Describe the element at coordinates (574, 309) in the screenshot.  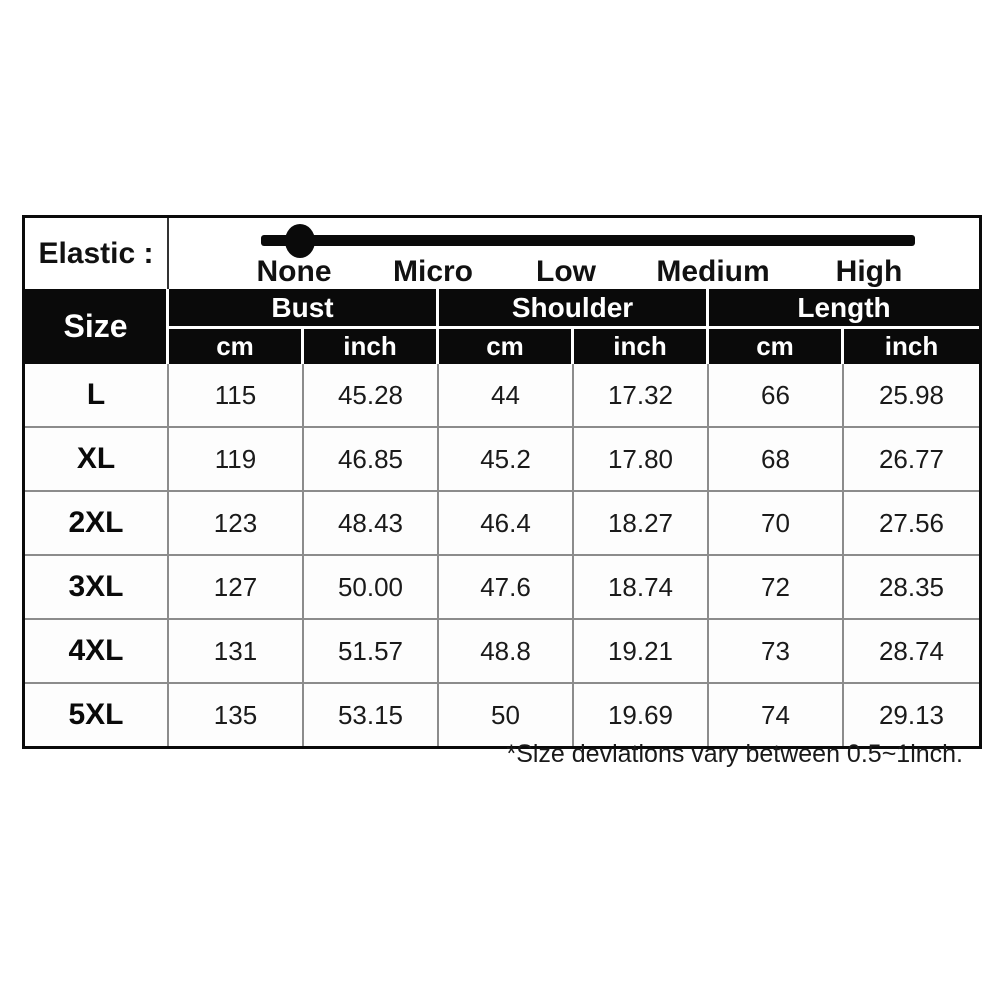
I see `shoulder-group-header: Shoulder` at that location.